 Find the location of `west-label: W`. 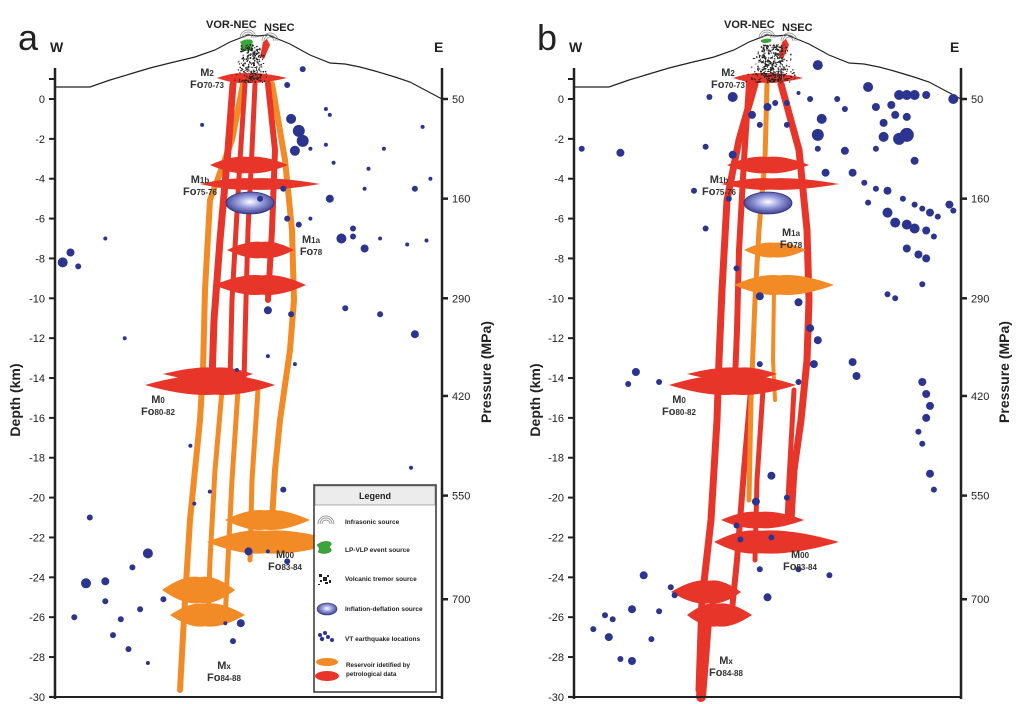

west-label: W is located at coordinates (576, 47).